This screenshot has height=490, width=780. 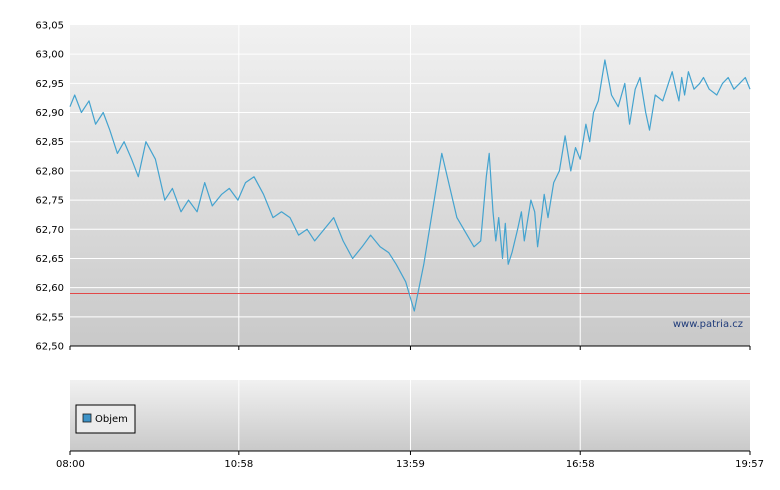 What do you see at coordinates (49, 230) in the screenshot?
I see `y-tick-label: 62,70` at bounding box center [49, 230].